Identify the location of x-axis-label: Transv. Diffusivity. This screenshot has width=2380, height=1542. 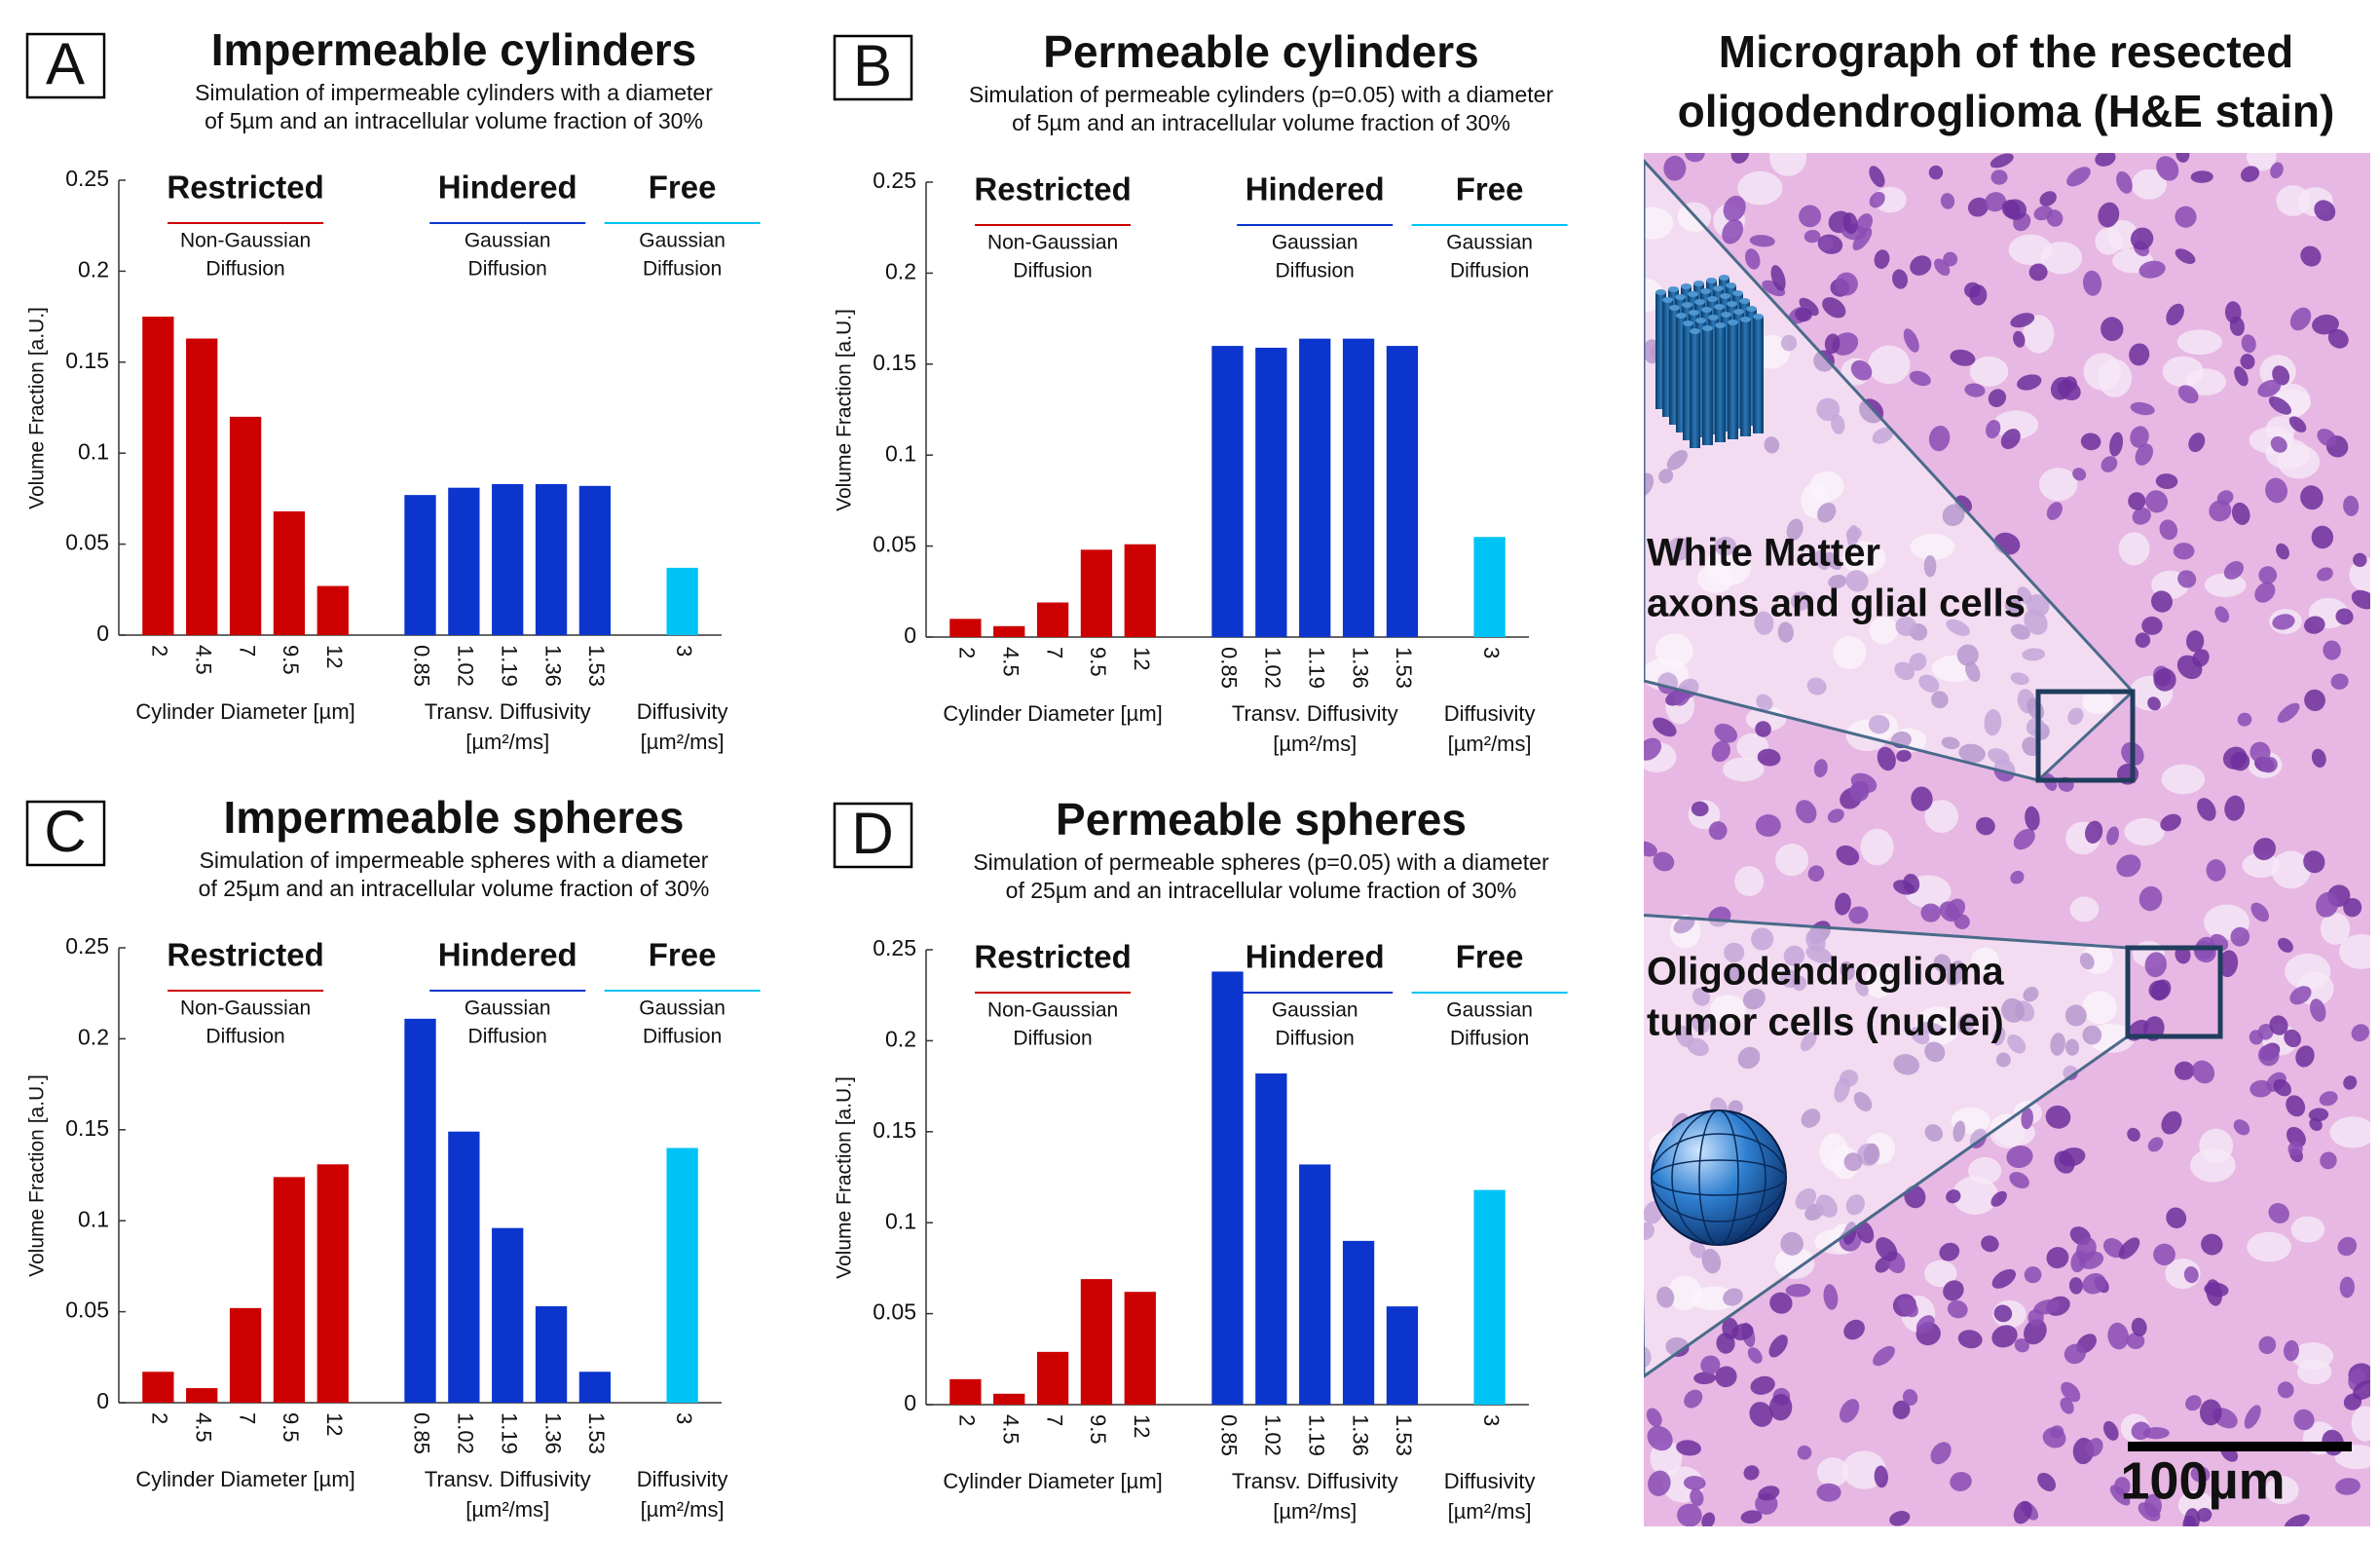
(508, 1479).